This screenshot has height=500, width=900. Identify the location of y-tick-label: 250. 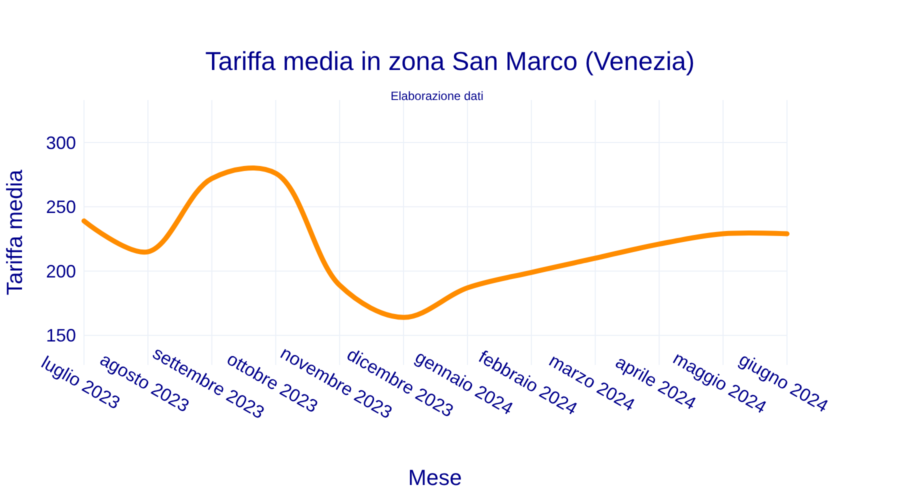
(61, 207).